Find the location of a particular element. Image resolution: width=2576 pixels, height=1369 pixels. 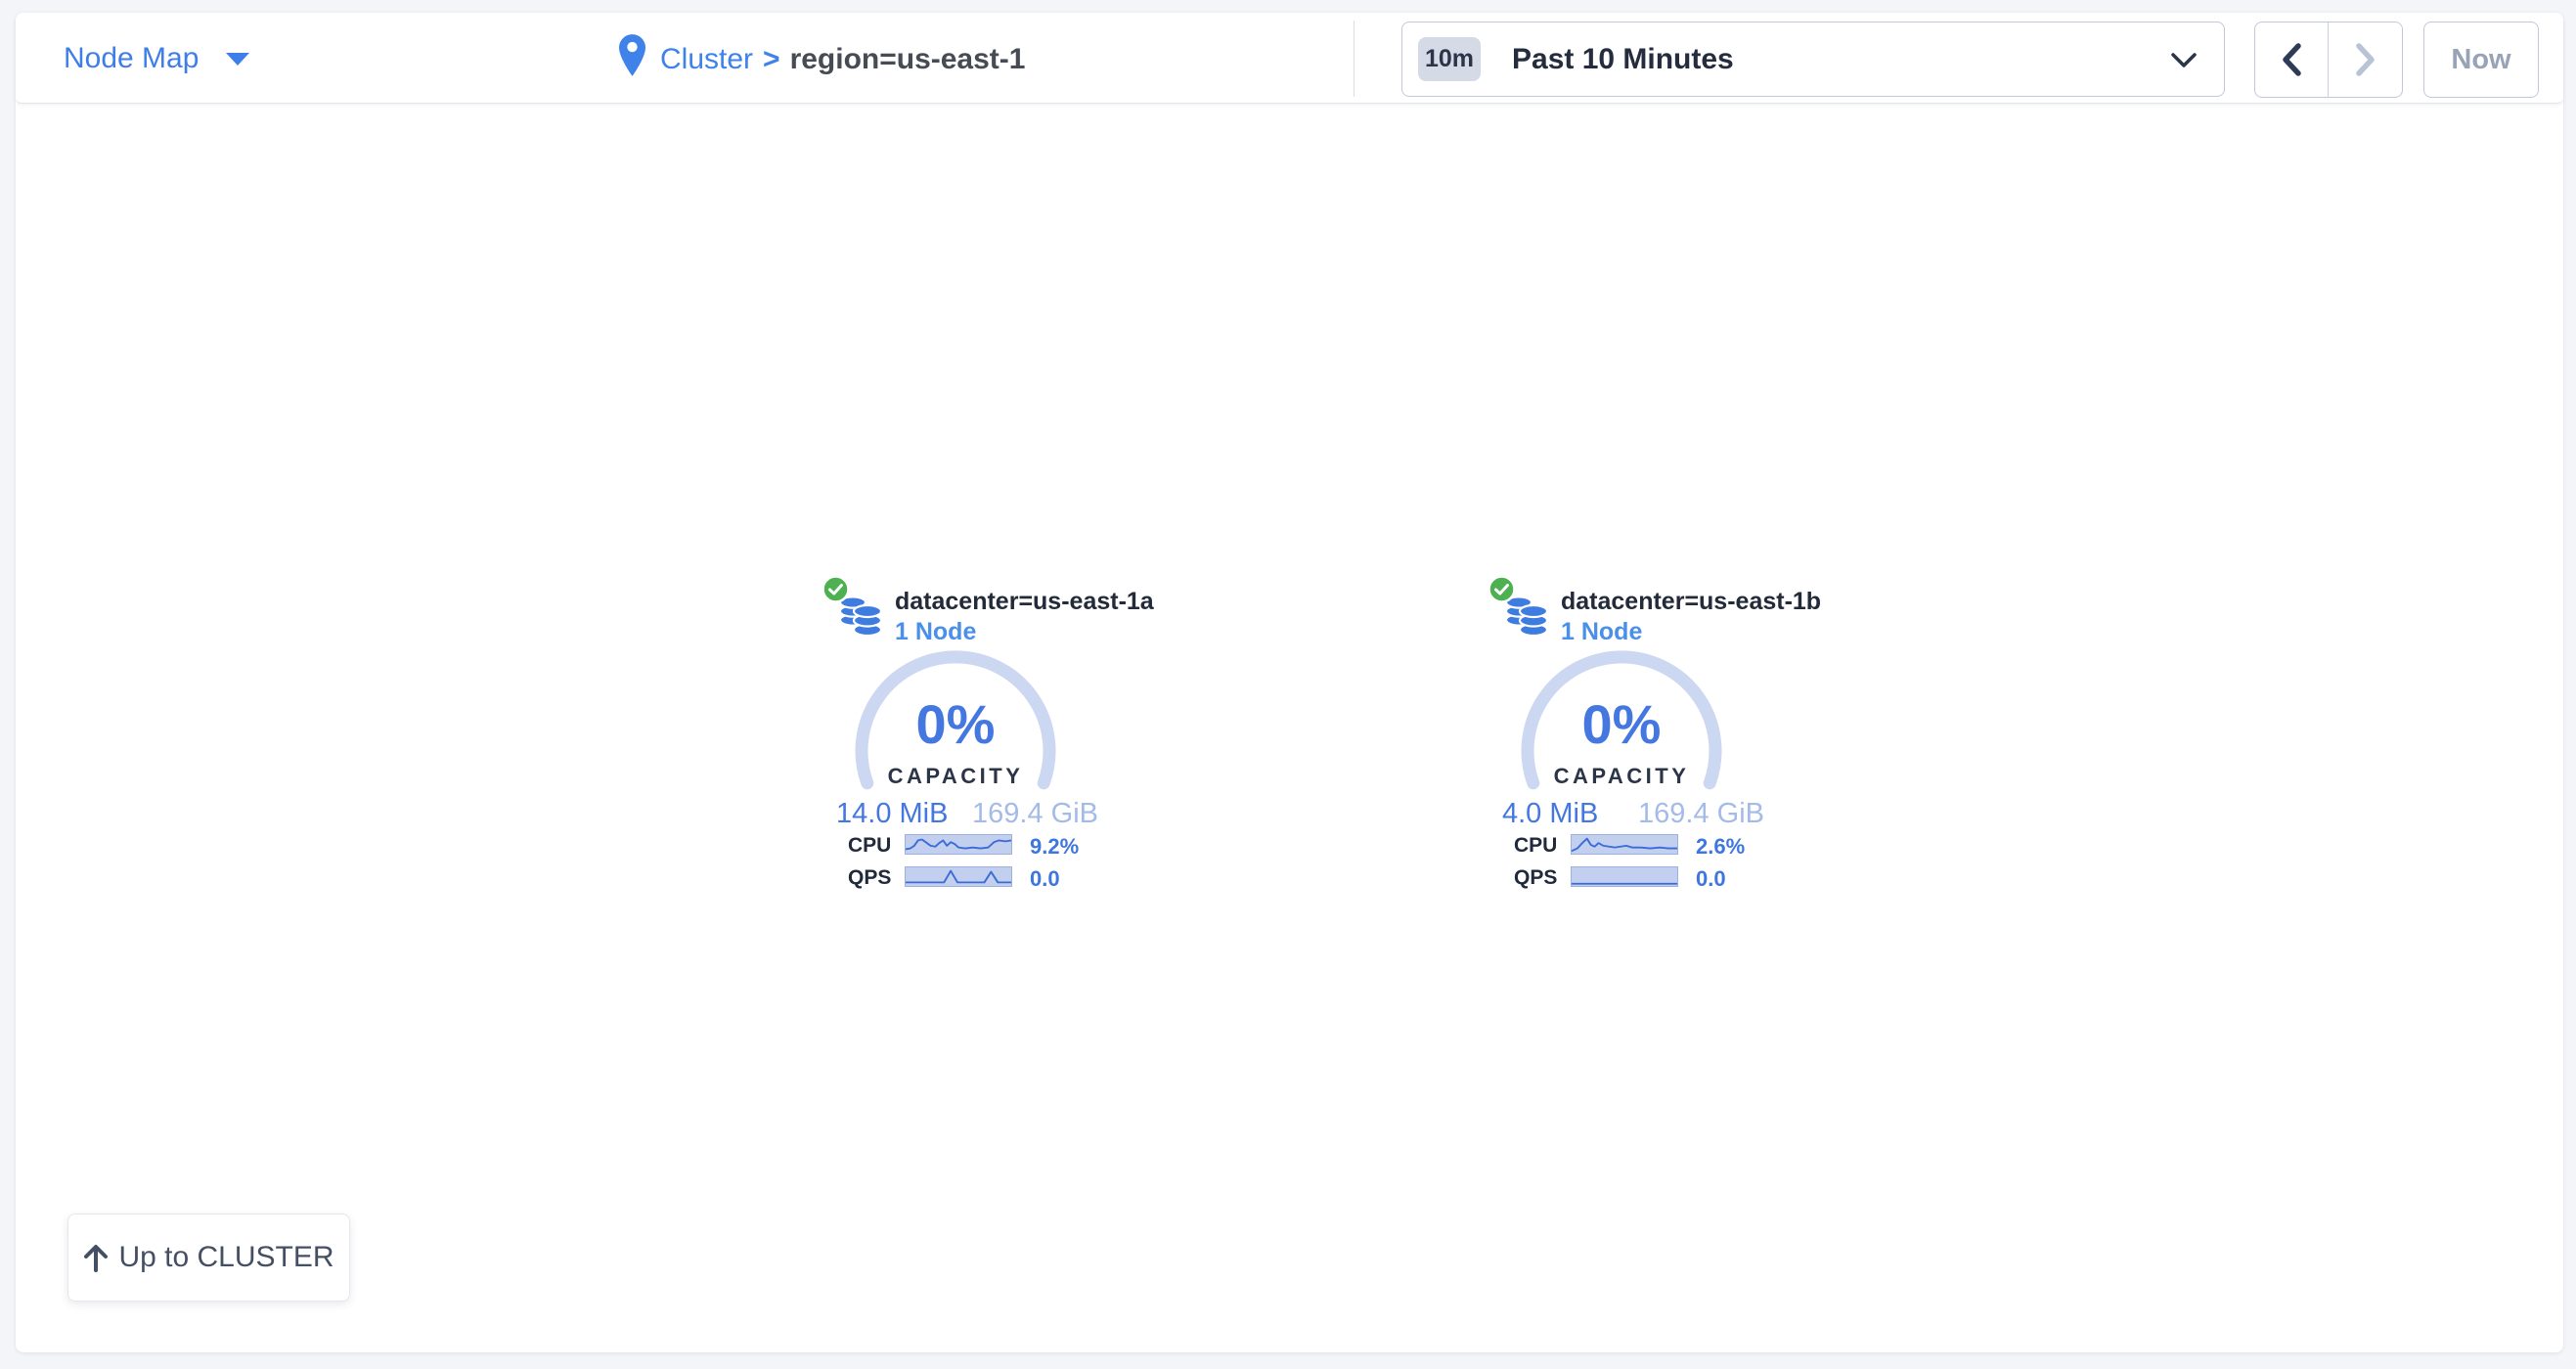

time-back-button is located at coordinates (2292, 60).